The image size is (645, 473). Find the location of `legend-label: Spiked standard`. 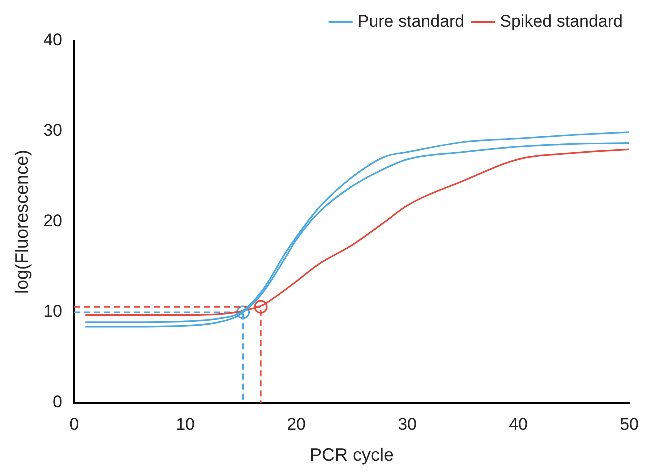

legend-label: Spiked standard is located at coordinates (562, 22).